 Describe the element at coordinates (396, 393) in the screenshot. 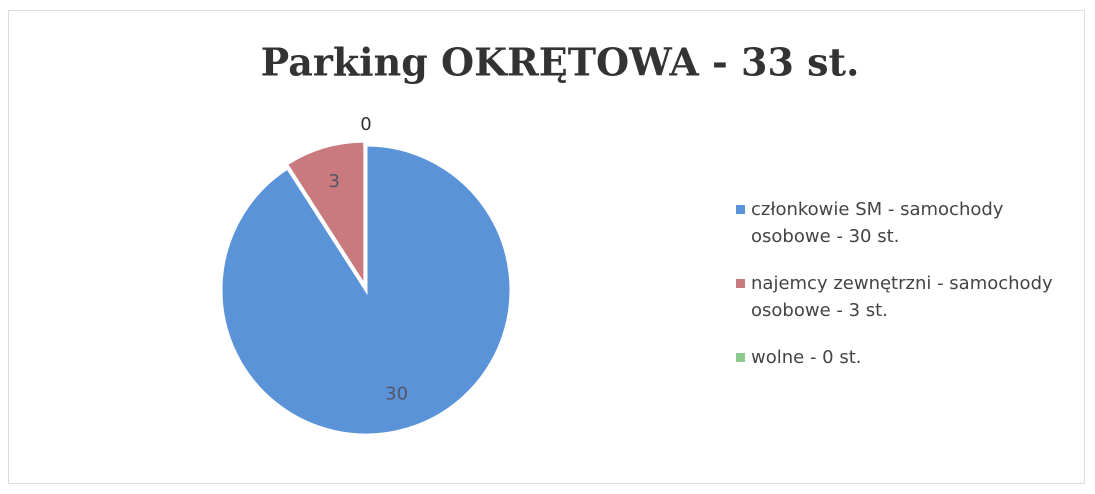

I see `data-label: 30` at that location.